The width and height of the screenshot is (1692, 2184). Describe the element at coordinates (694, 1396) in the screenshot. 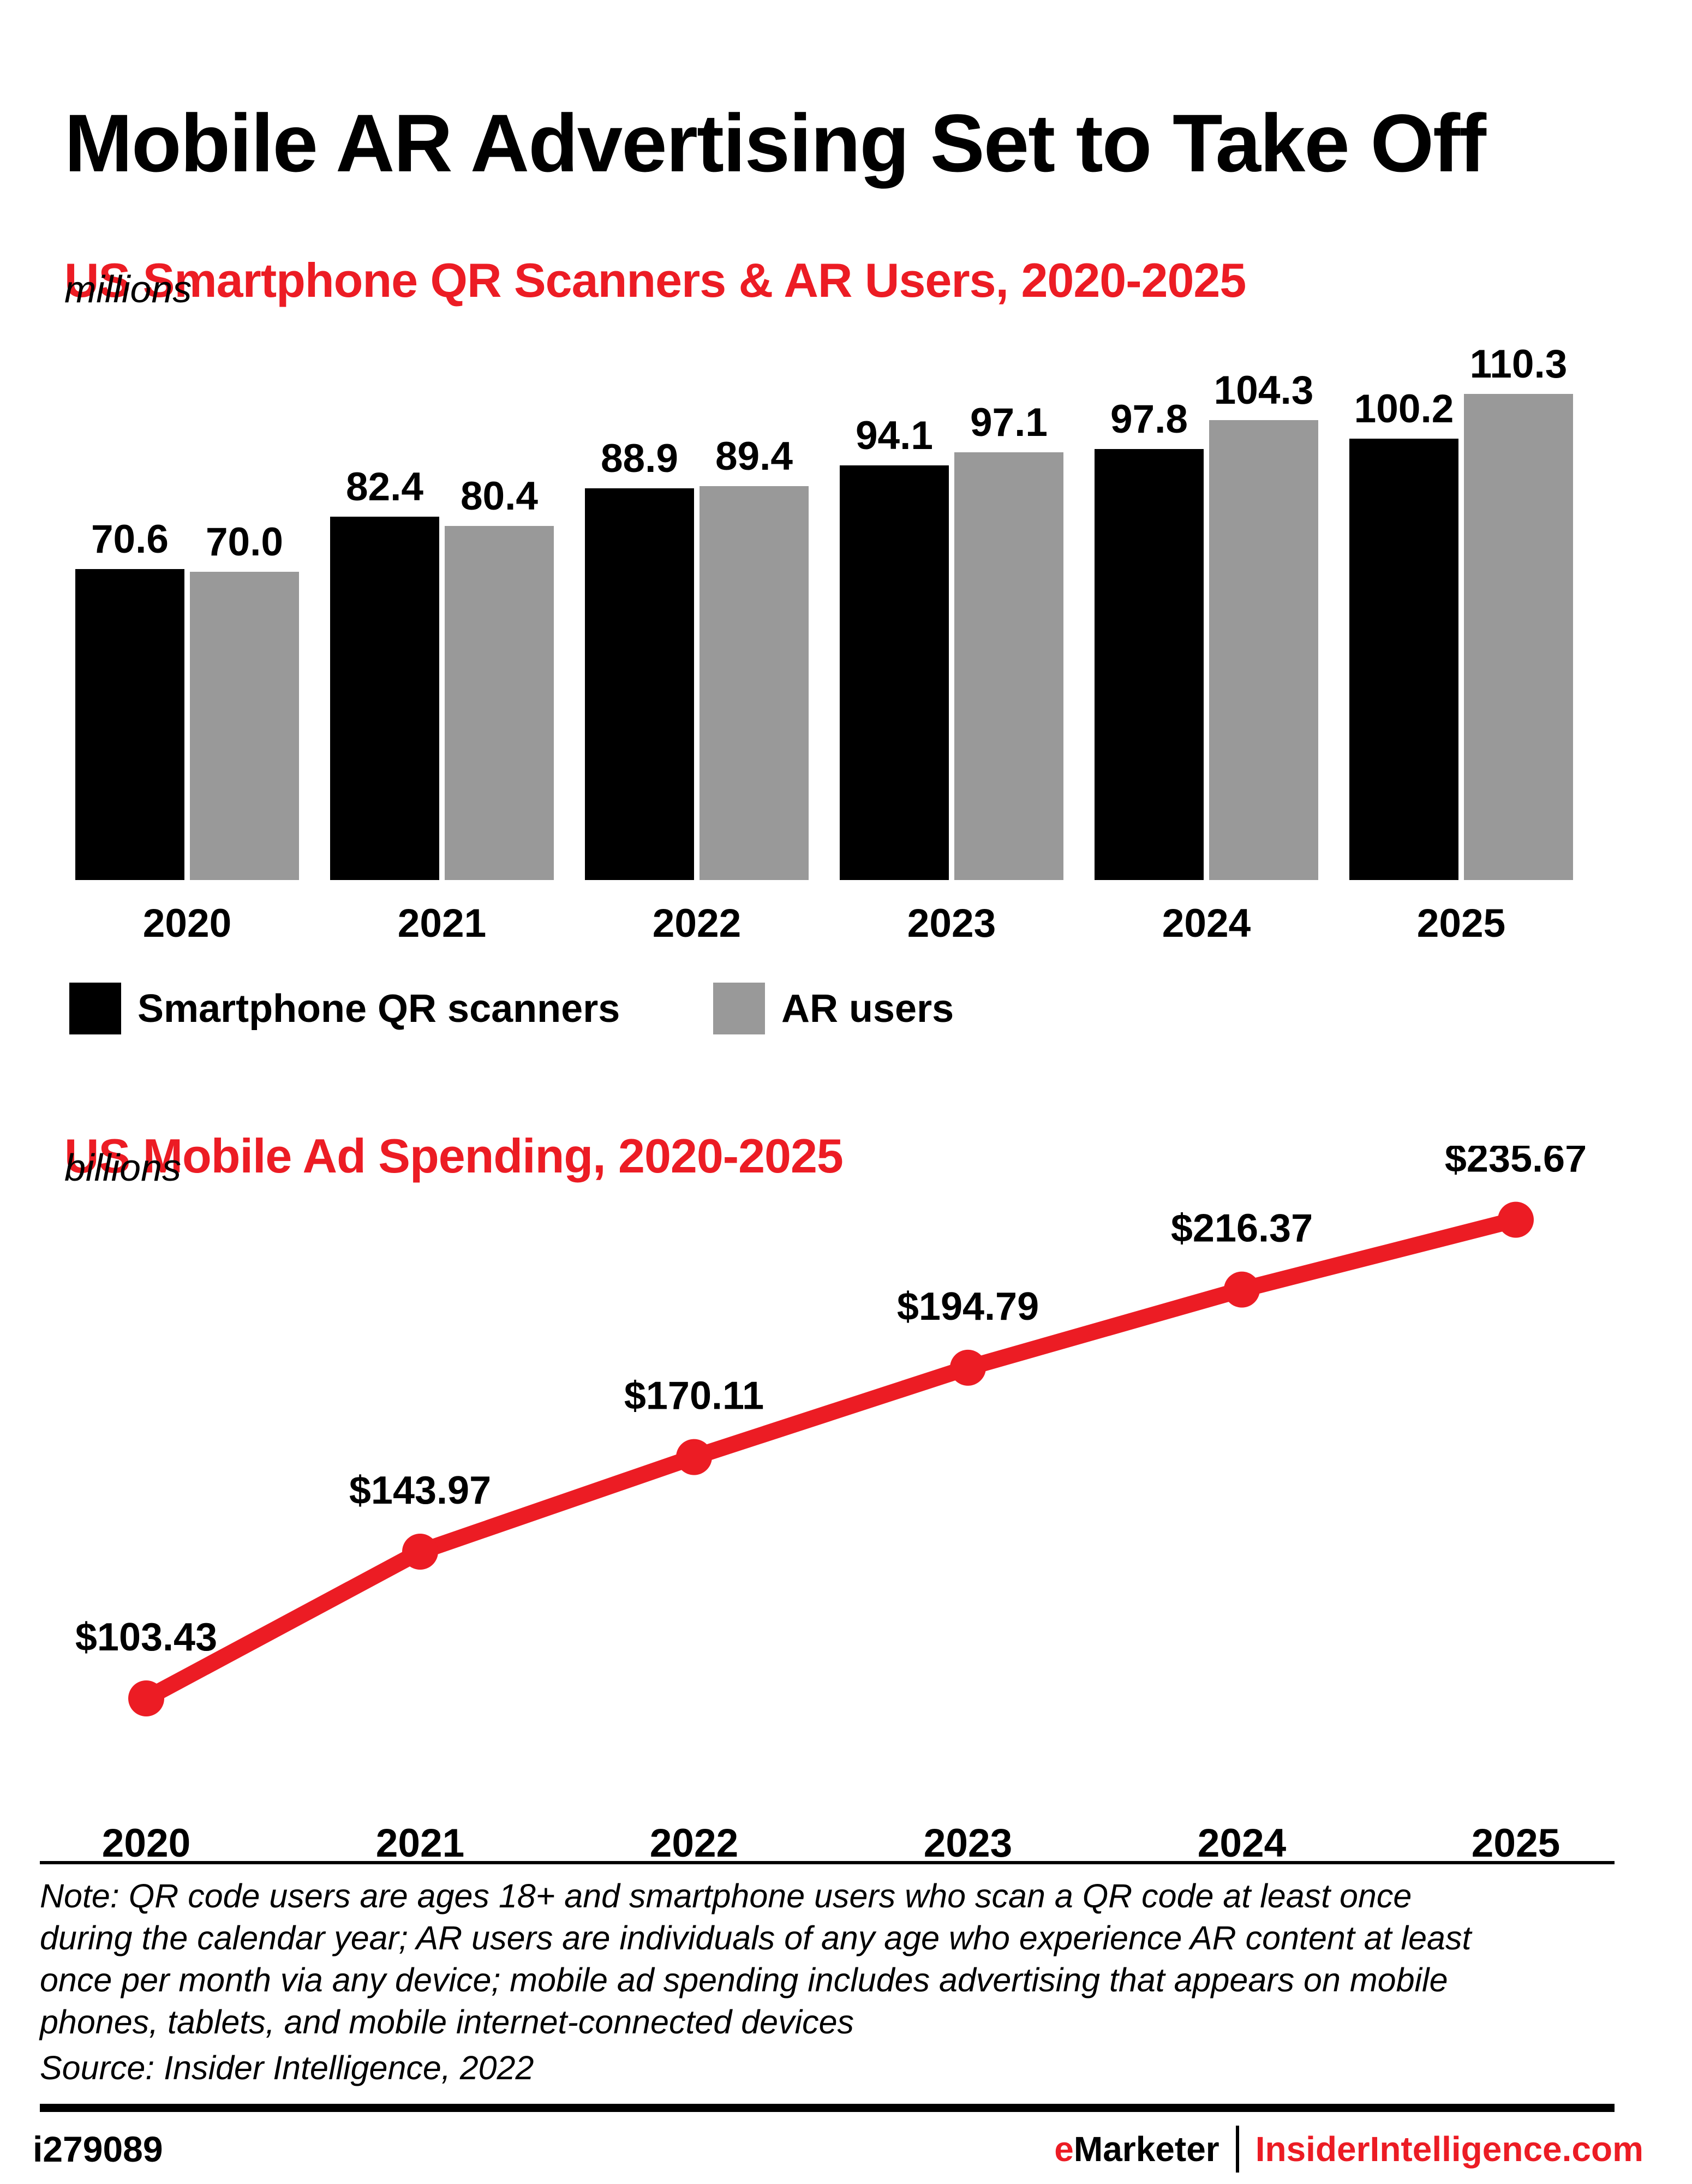

I see `line-value-label: $170.11` at that location.